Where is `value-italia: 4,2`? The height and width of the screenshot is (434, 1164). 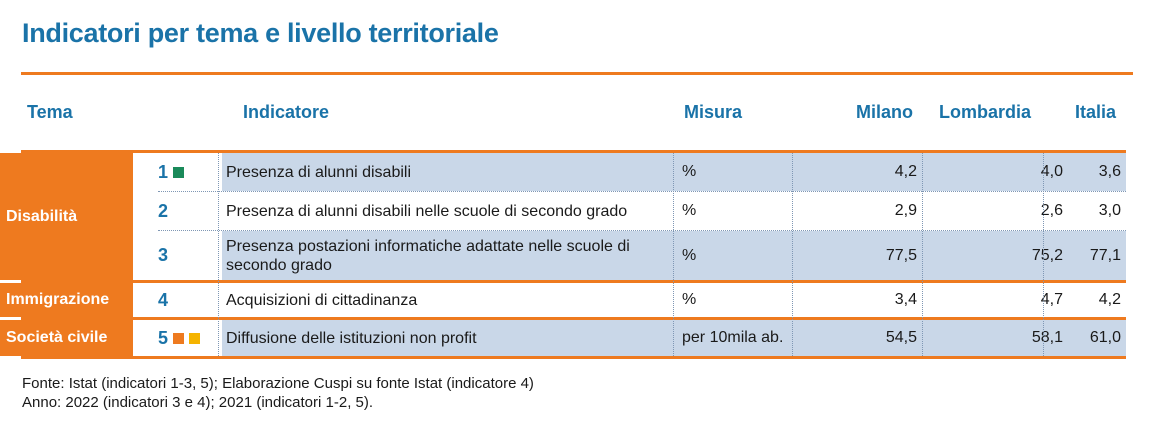 value-italia: 4,2 is located at coordinates (1109, 299).